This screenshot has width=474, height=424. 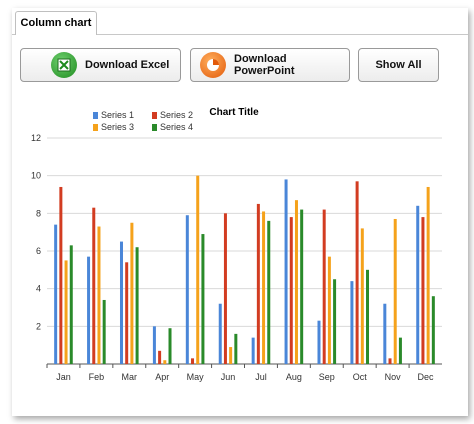 I want to click on x-tick-label: Jan, so click(x=63, y=377).